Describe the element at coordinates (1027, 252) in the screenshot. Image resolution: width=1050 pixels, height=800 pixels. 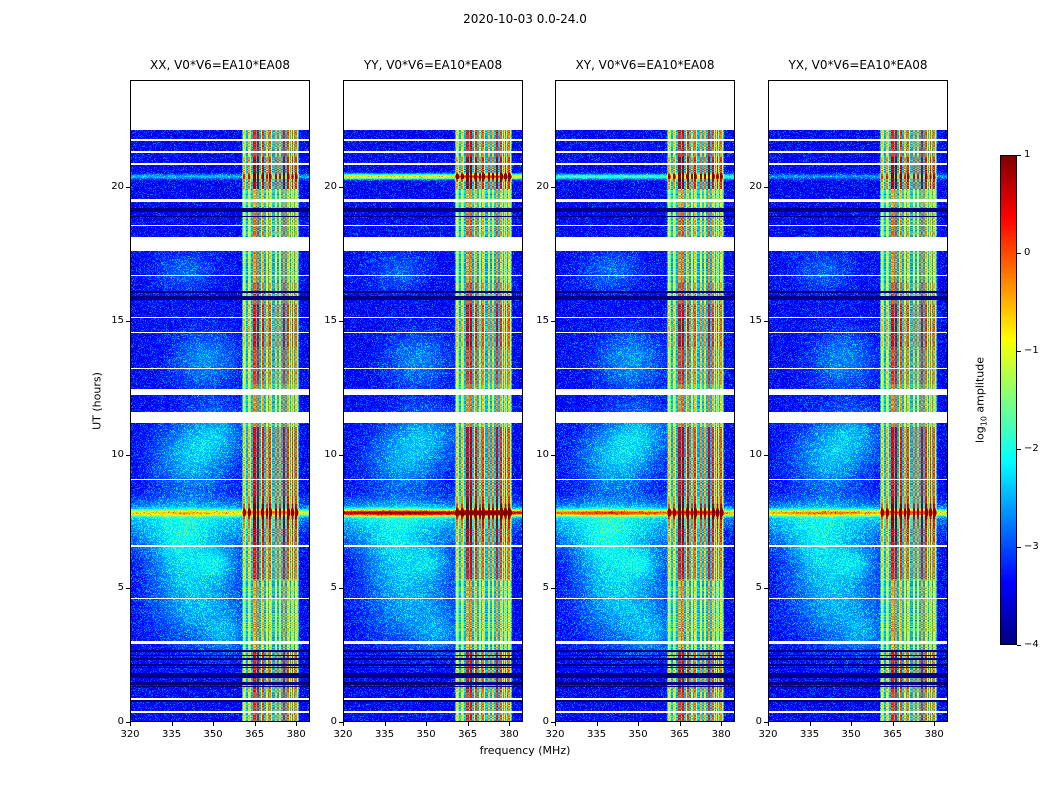
I see `colorbar-tick-label: 0` at that location.